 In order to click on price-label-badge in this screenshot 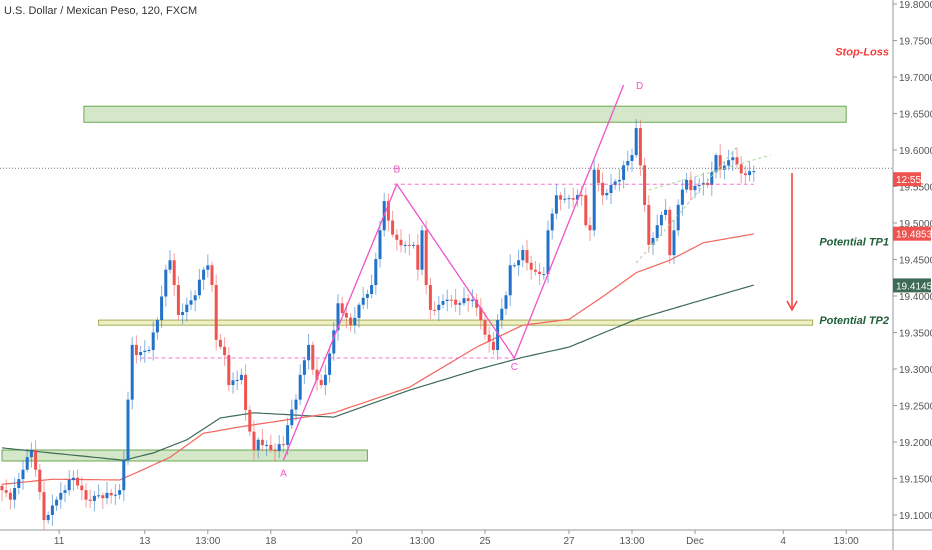, I will do `click(912, 233)`.